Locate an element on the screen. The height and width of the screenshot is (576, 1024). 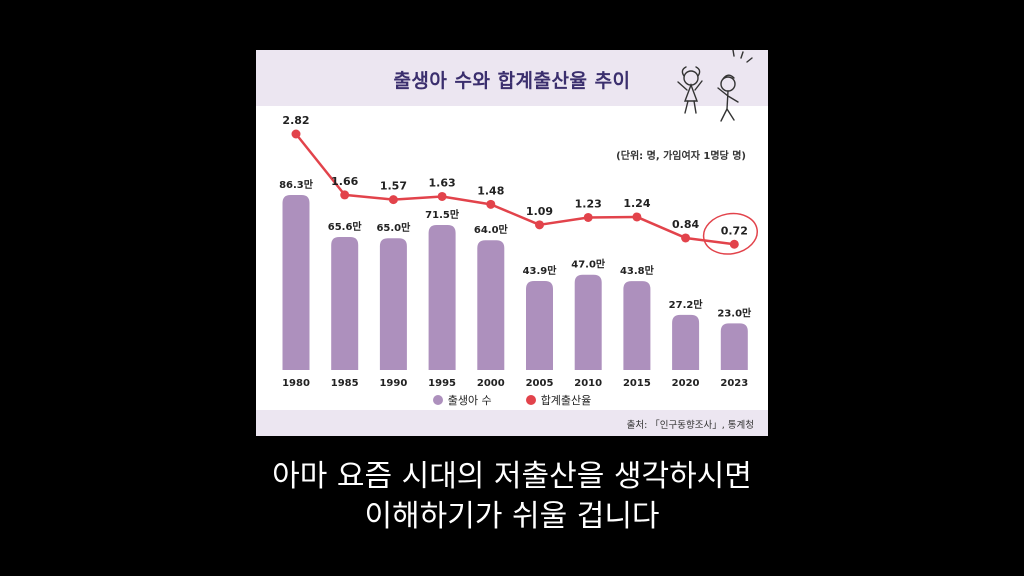
bar-label: 64.0만 is located at coordinates (491, 229).